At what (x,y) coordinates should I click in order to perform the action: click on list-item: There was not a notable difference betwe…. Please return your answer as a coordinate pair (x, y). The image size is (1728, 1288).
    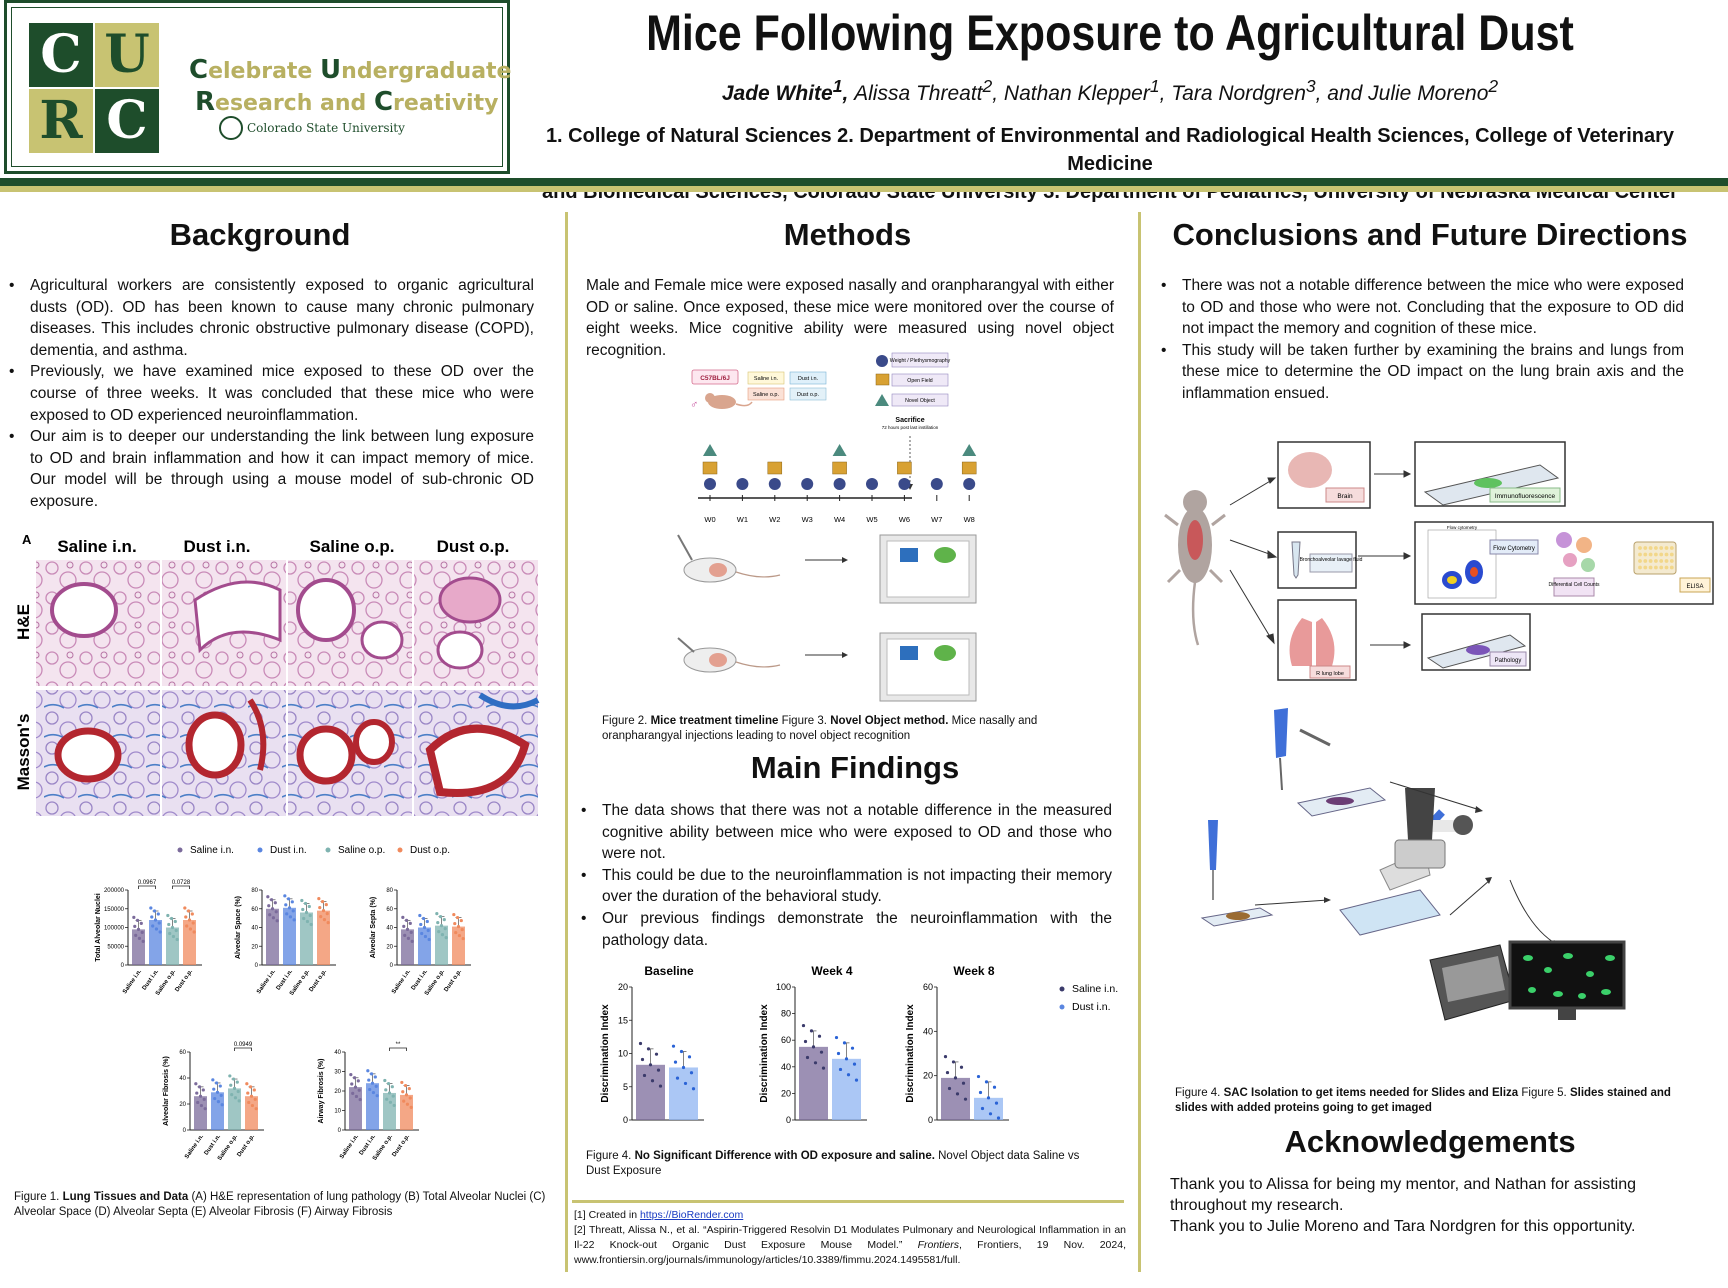
    Looking at the image, I should click on (1421, 307).